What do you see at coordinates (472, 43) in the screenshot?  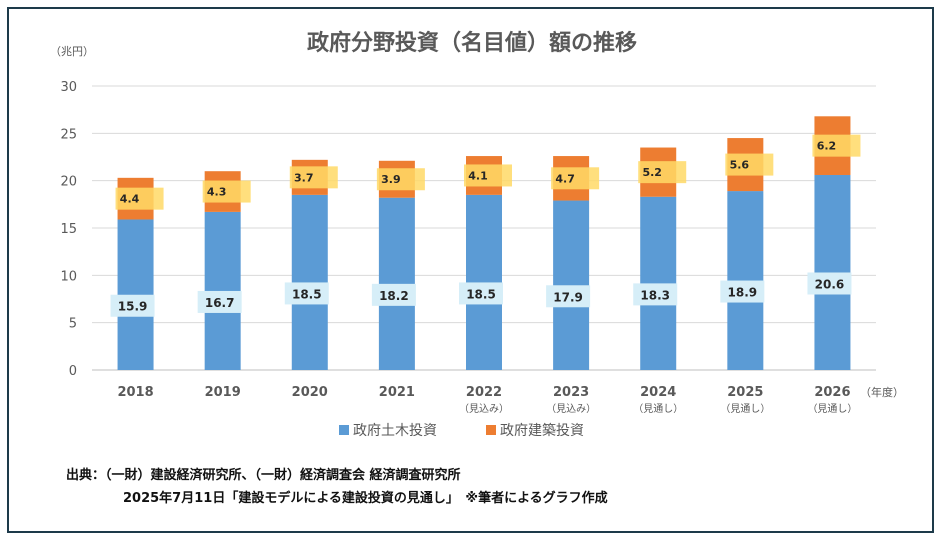 I see `chart-title: 政府分野投資（名目値）額の推移` at bounding box center [472, 43].